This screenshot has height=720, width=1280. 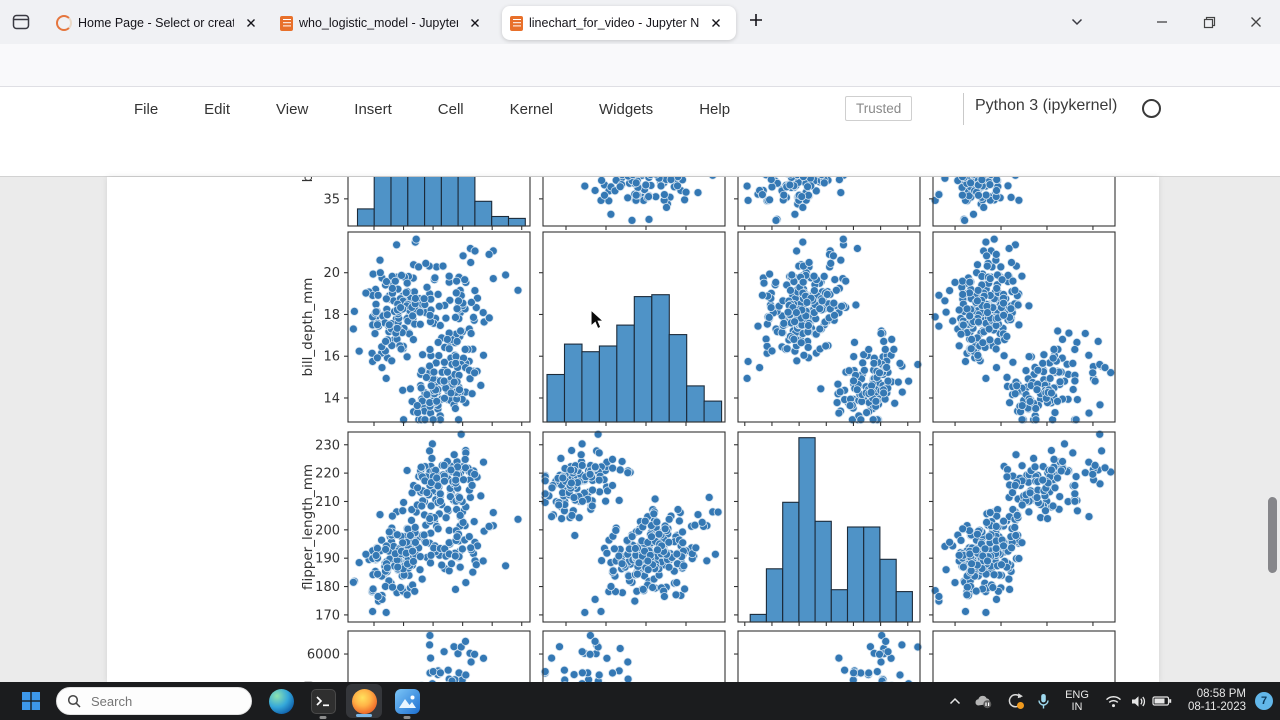 What do you see at coordinates (1139, 701) in the screenshot?
I see `volume-icon` at bounding box center [1139, 701].